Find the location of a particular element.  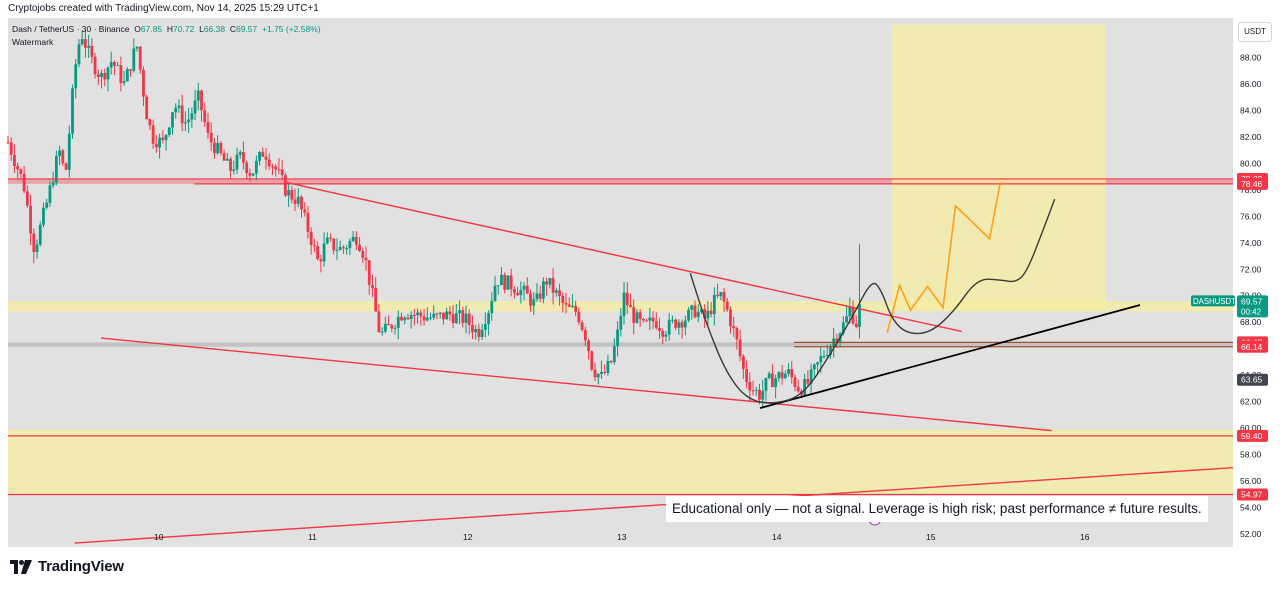

price-label: 59.40 is located at coordinates (1252, 436).